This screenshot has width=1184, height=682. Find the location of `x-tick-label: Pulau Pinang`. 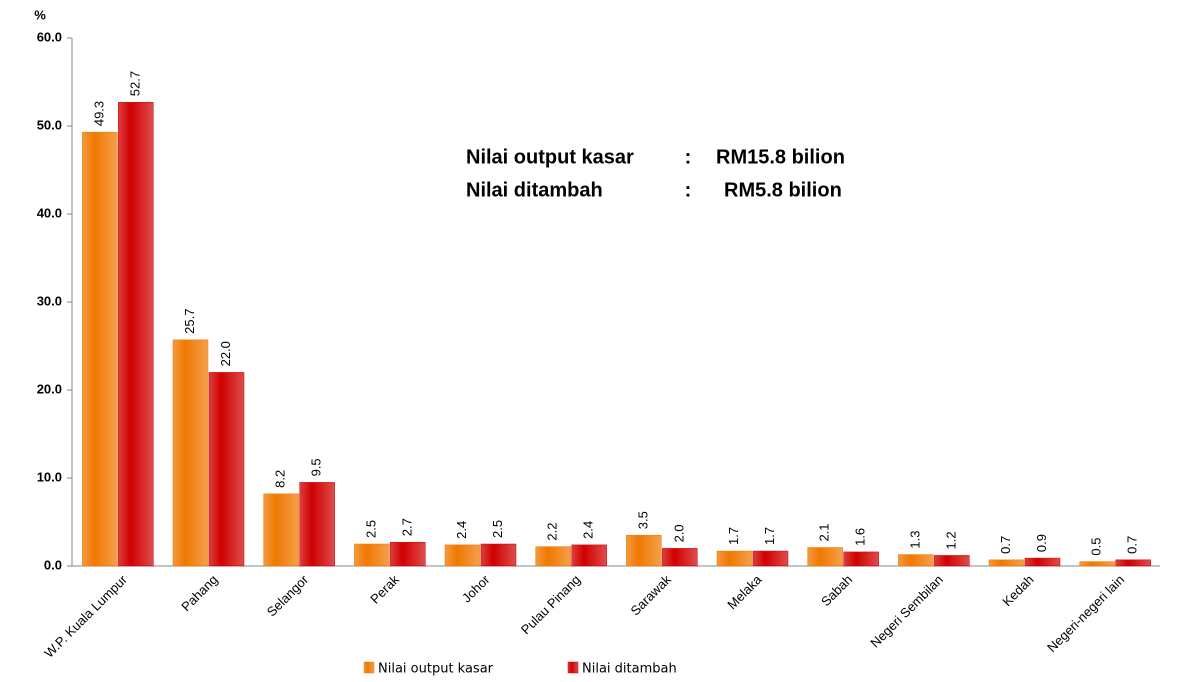

x-tick-label: Pulau Pinang is located at coordinates (550, 604).